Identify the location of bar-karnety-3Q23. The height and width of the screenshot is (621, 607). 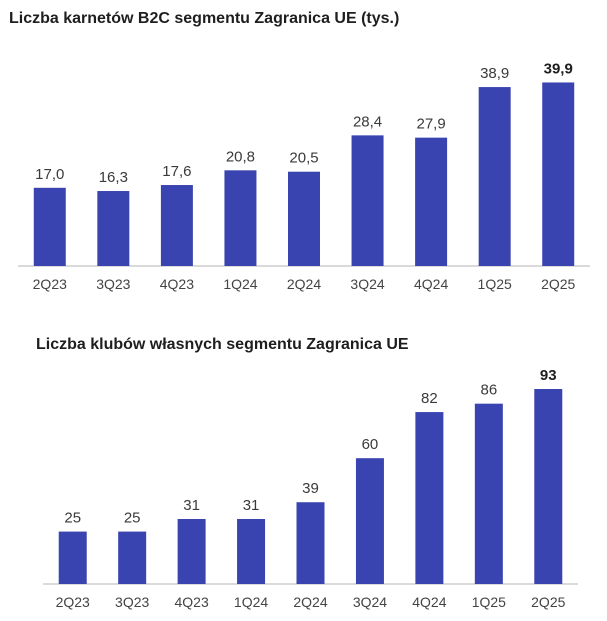
(113, 228).